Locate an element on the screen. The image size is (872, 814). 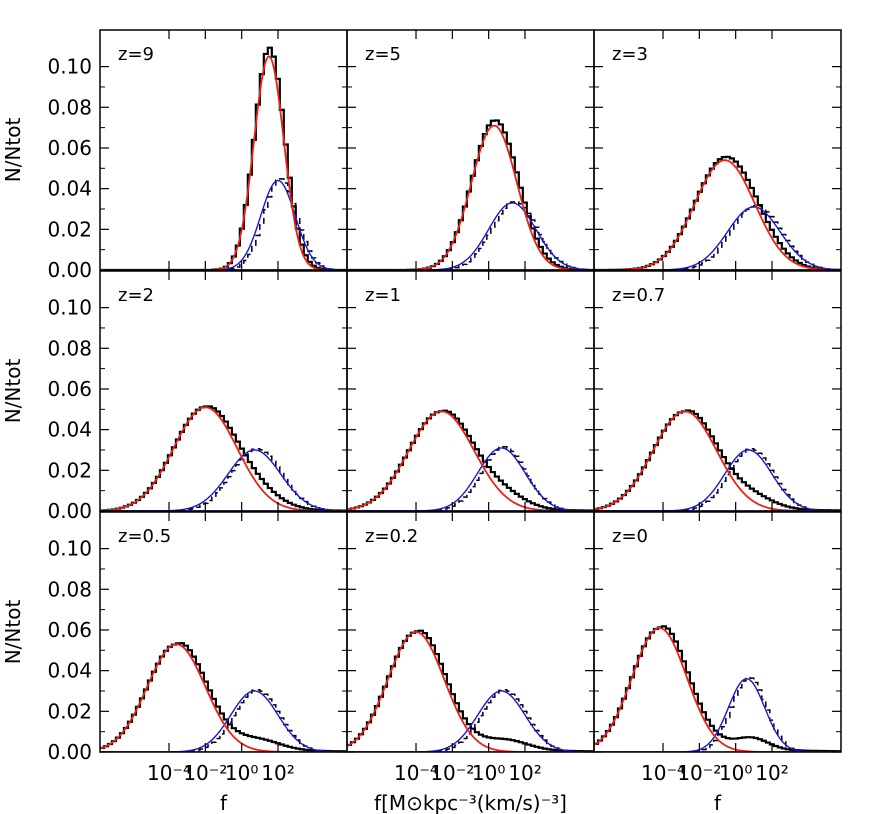
panel-3: z=3 is located at coordinates (717, 150).